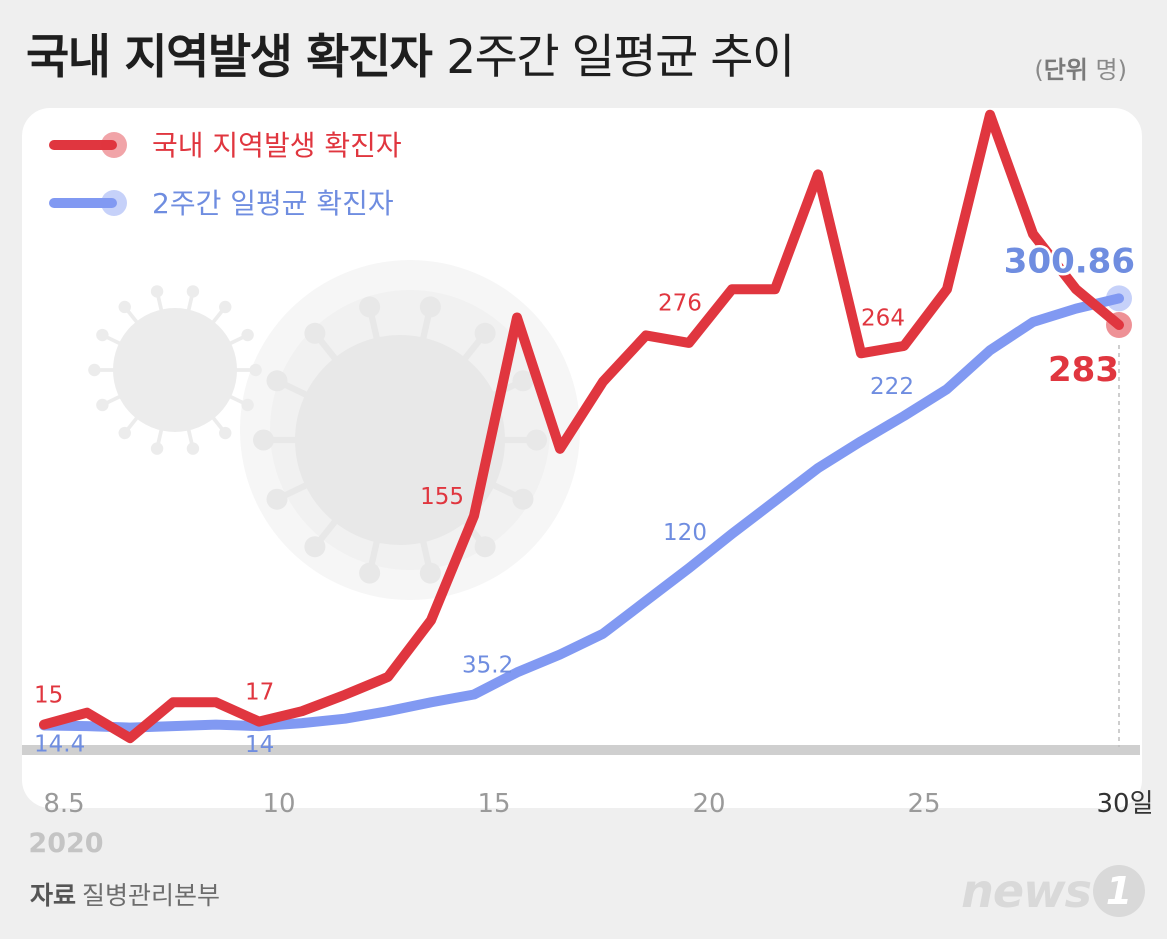  I want to click on unit-label-key: 단위, so click(1065, 70).